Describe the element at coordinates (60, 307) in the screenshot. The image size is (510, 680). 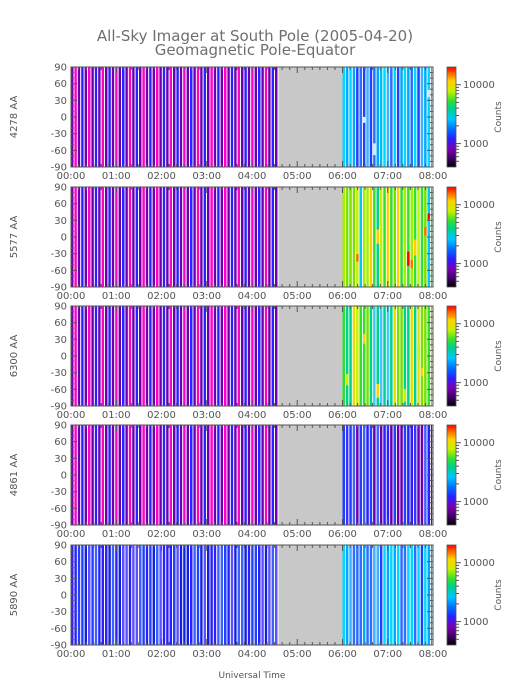
I see `y-tick-label: 90` at that location.